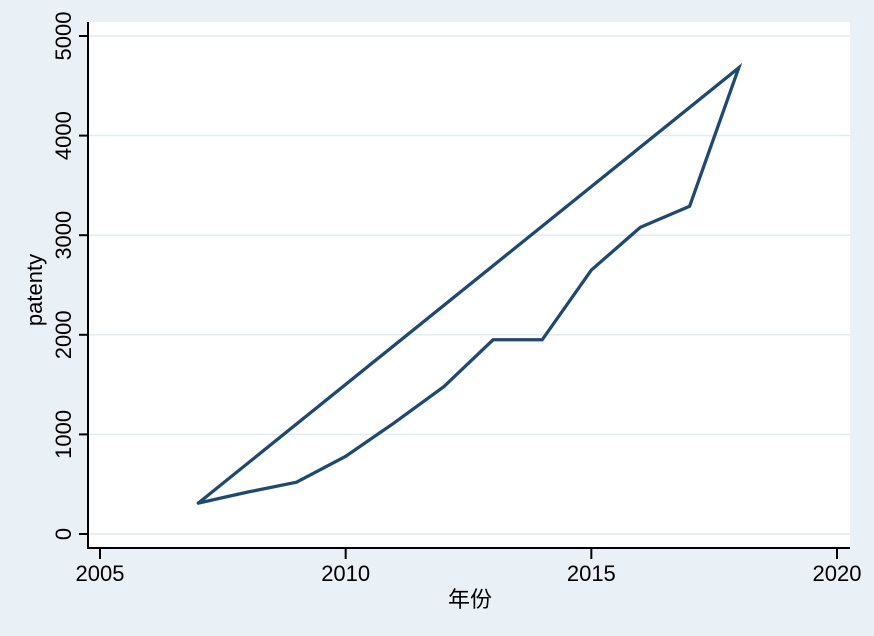 This screenshot has height=636, width=874. Describe the element at coordinates (63, 235) in the screenshot. I see `y-tick-label: 3000` at that location.